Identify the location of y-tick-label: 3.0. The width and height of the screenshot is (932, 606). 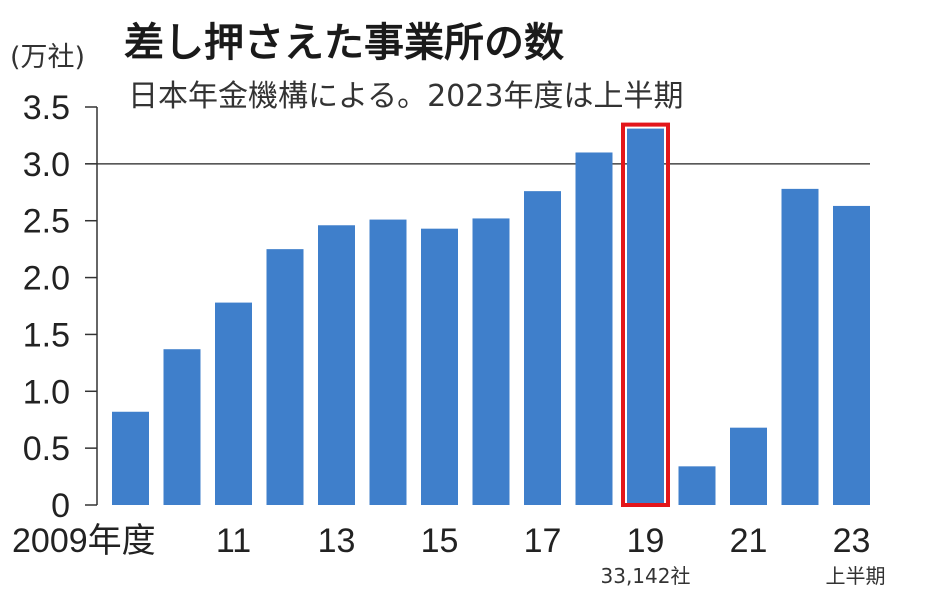
(46, 165).